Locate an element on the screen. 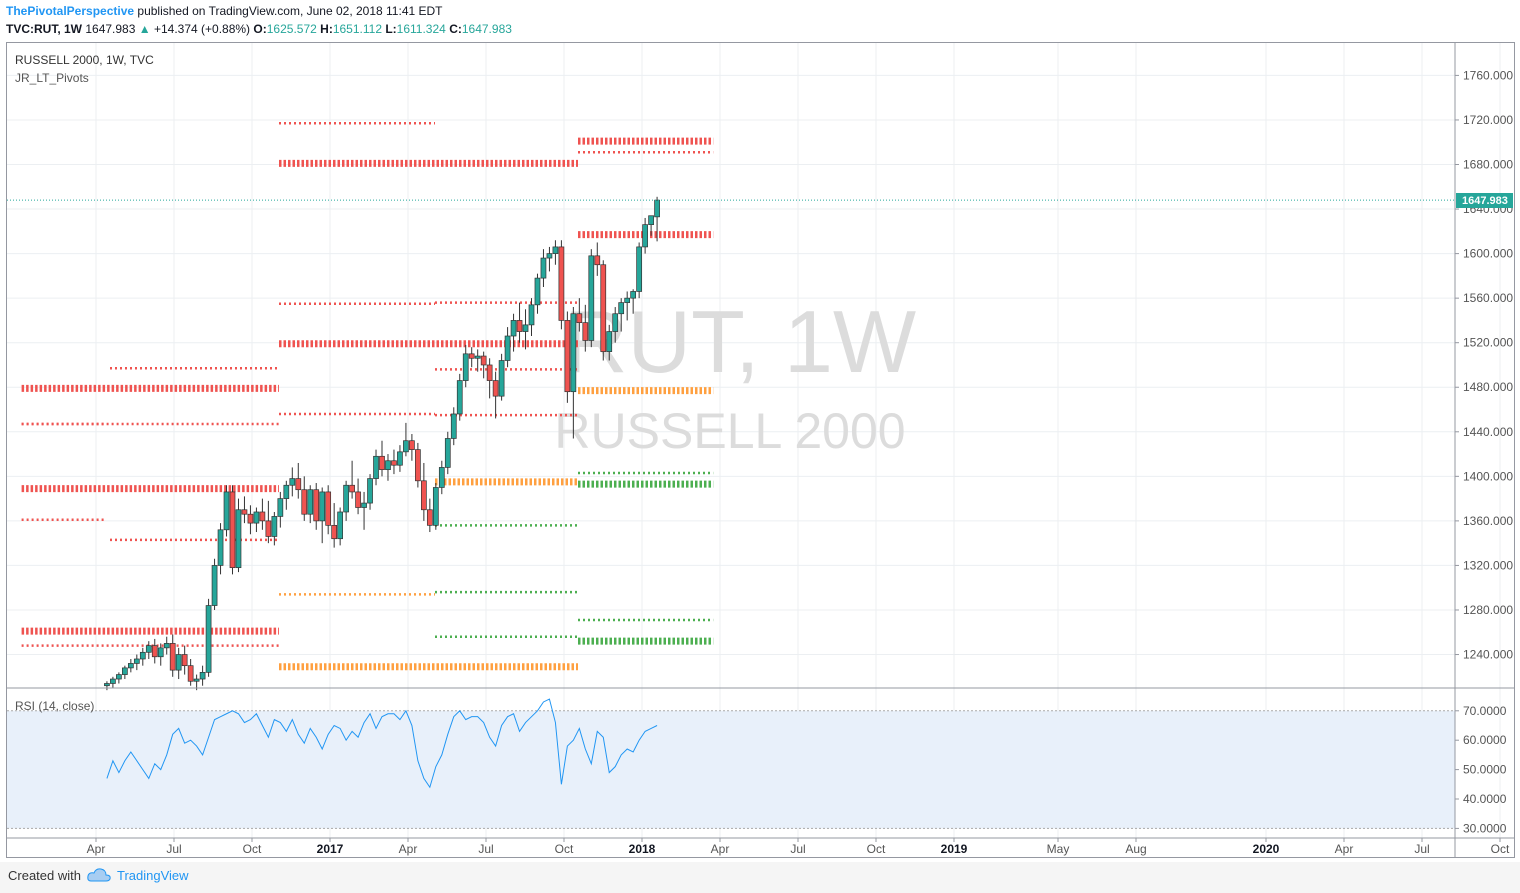  rsi-tick-label: 60.0000 is located at coordinates (1485, 740).